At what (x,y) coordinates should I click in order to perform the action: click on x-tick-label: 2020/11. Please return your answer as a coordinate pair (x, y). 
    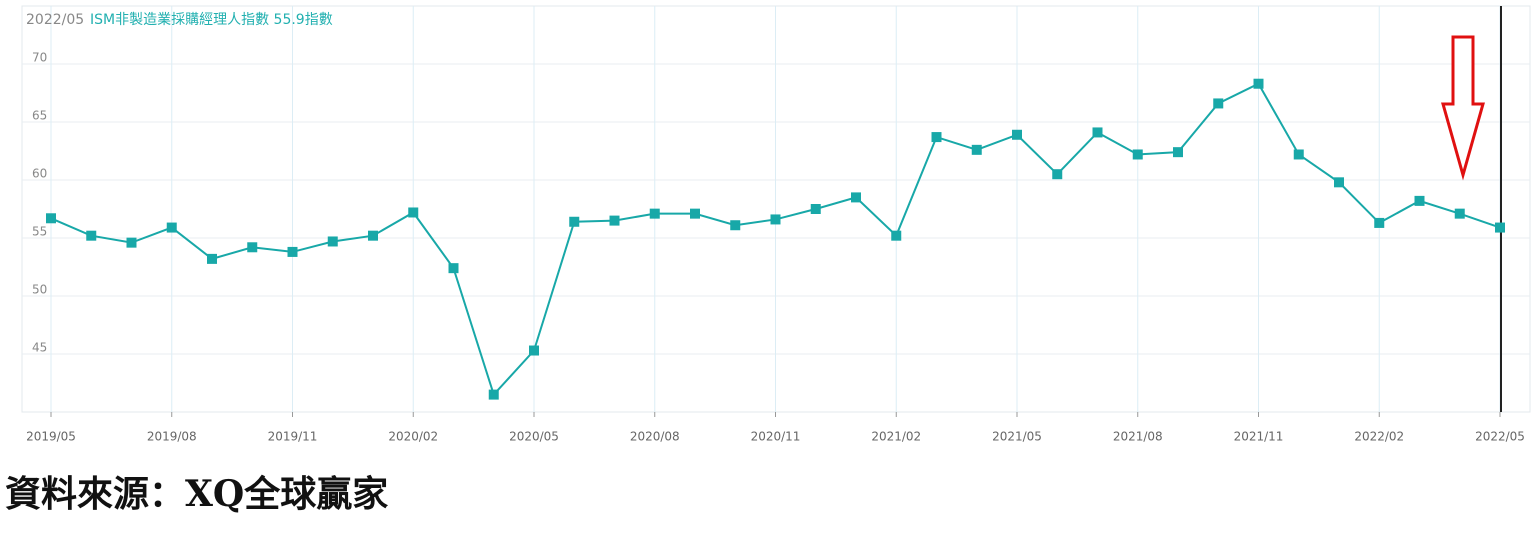
    Looking at the image, I should click on (776, 437).